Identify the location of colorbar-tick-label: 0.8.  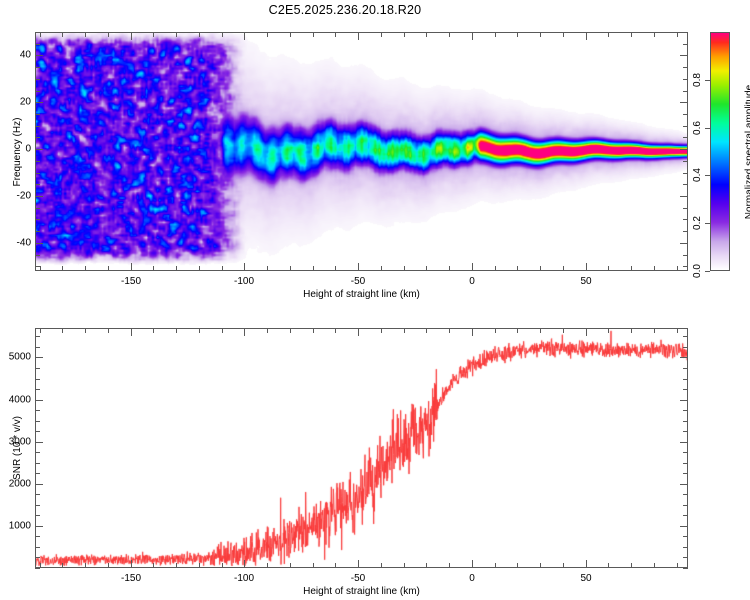
(697, 80).